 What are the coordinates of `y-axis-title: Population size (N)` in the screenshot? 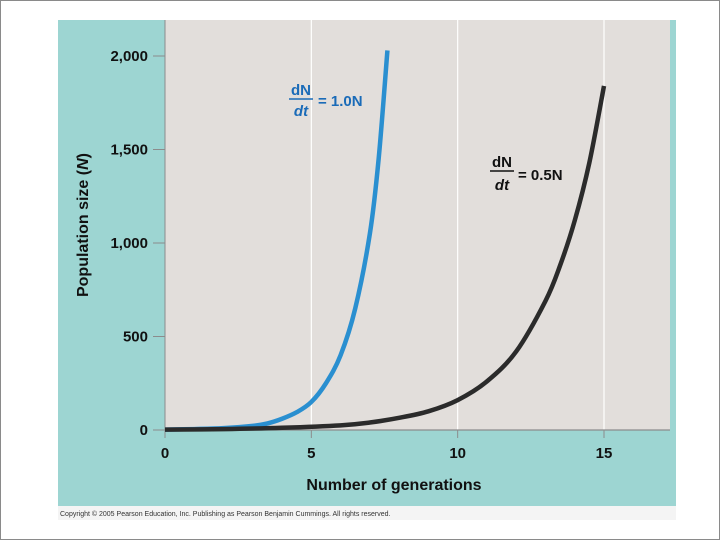 It's located at (83, 225).